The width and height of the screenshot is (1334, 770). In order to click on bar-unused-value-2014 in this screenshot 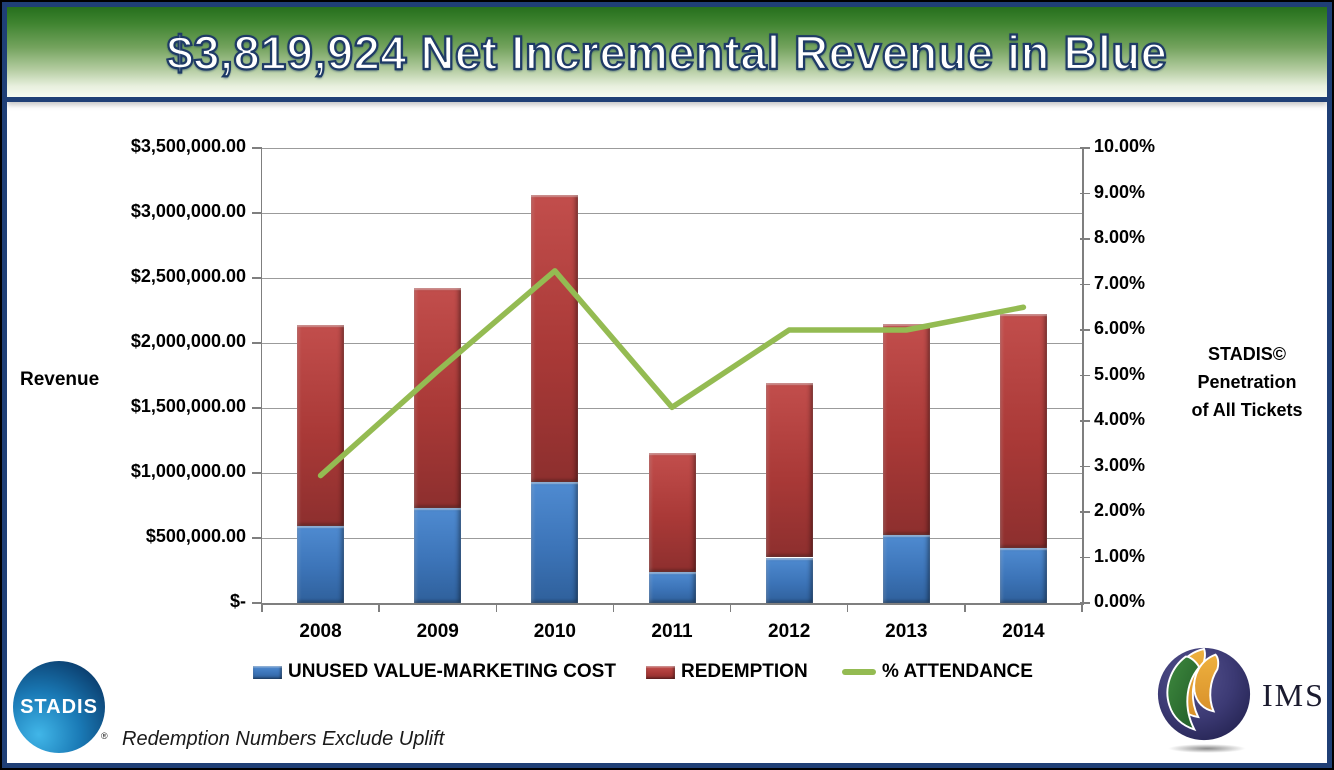, I will do `click(1023, 575)`.